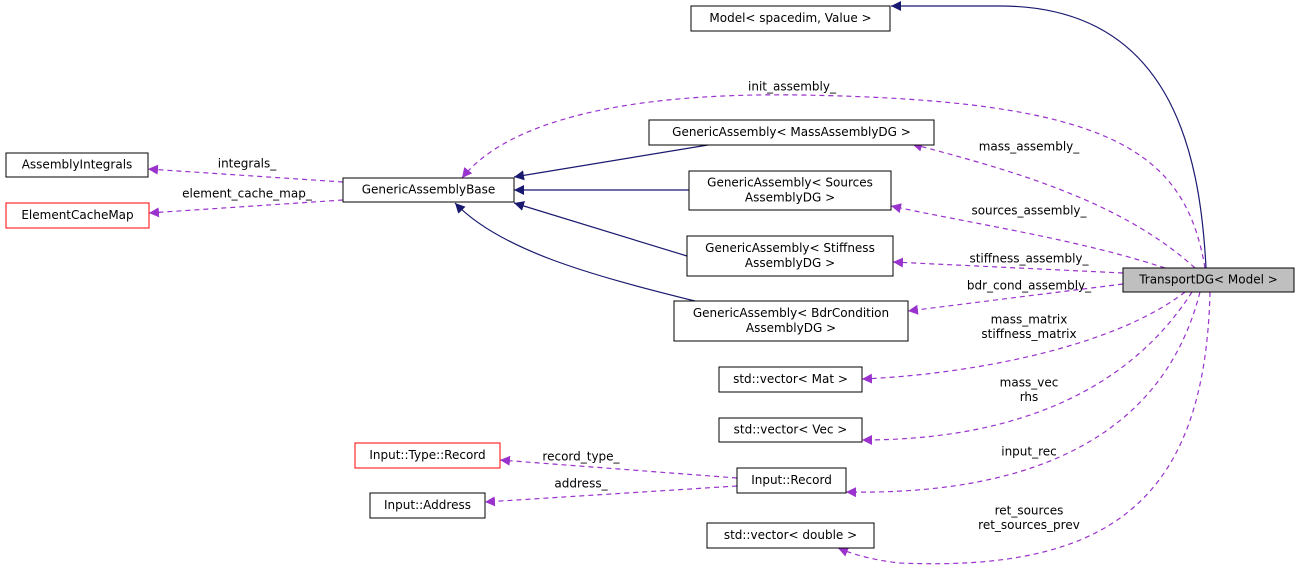 The height and width of the screenshot is (573, 1300). Describe the element at coordinates (1030, 147) in the screenshot. I see `edge-label: mass_assembly_` at that location.